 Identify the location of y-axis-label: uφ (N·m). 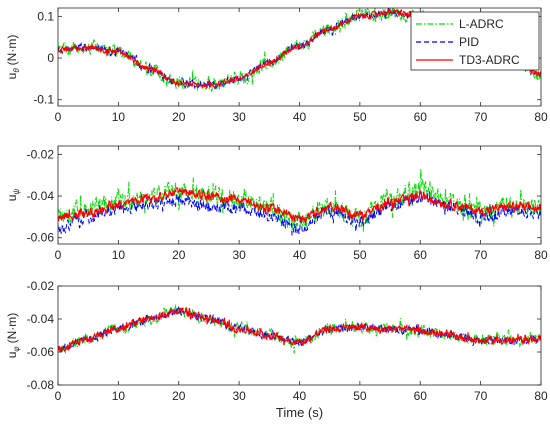
(13, 336).